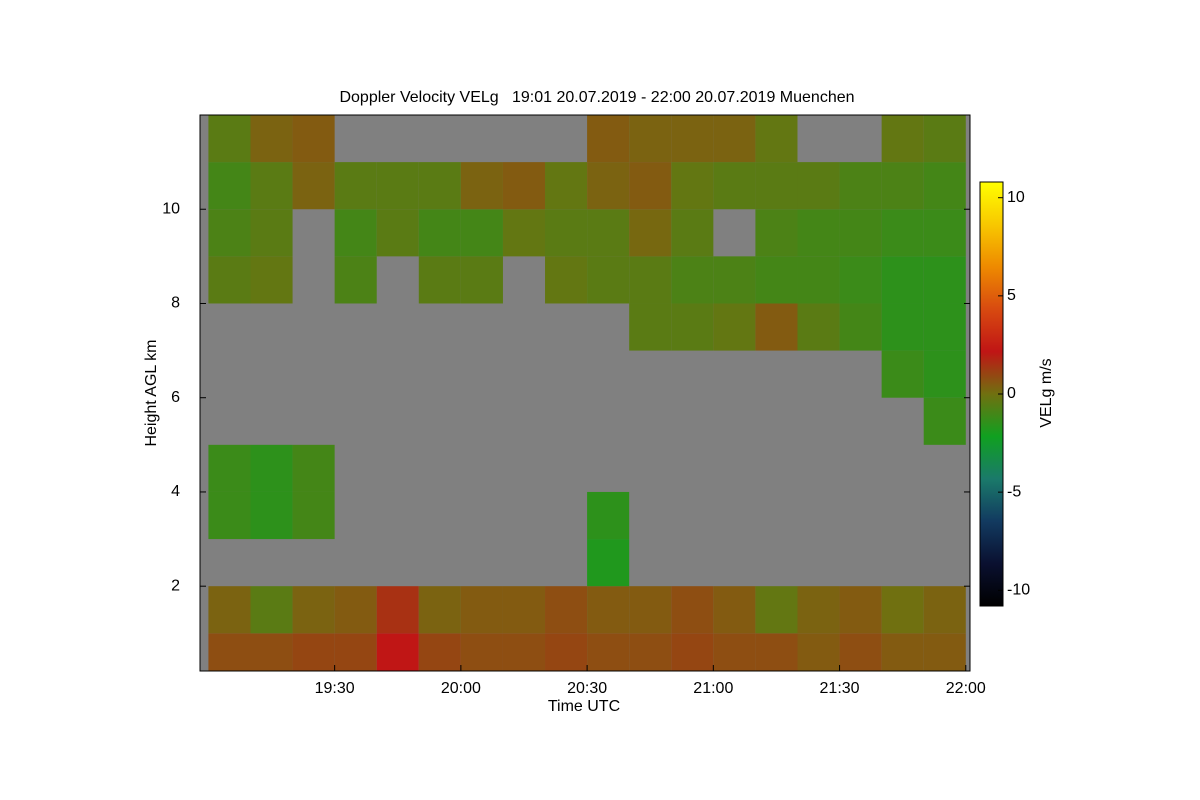 This screenshot has height=800, width=1200. I want to click on x-tick-label: 22:00, so click(966, 688).